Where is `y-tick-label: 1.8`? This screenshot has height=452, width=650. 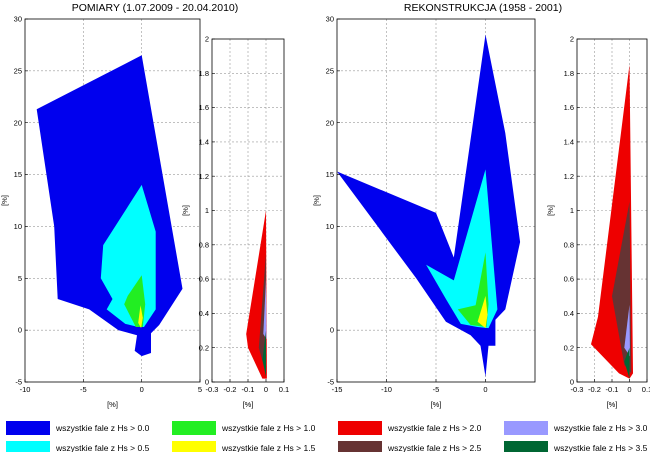
y-tick-label: 1.8 is located at coordinates (204, 73).